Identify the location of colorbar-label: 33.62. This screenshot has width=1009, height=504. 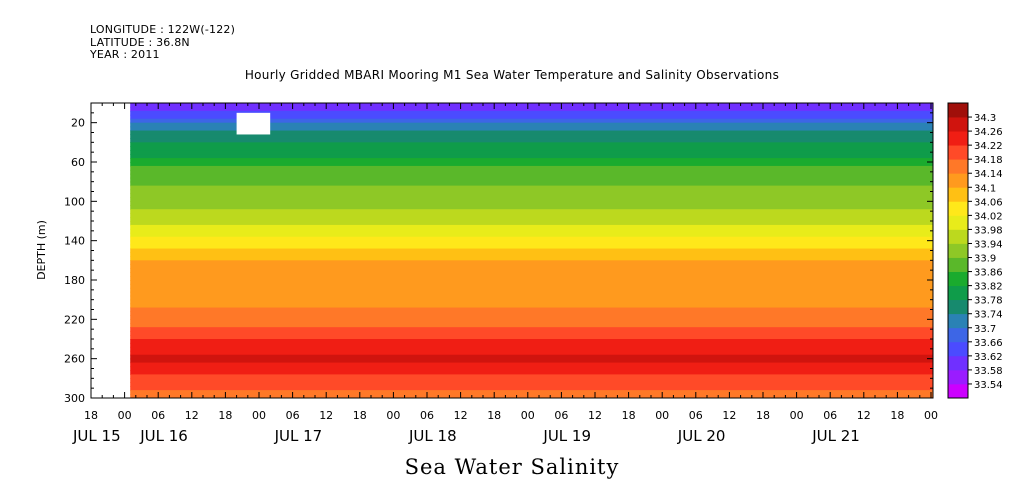
(988, 357).